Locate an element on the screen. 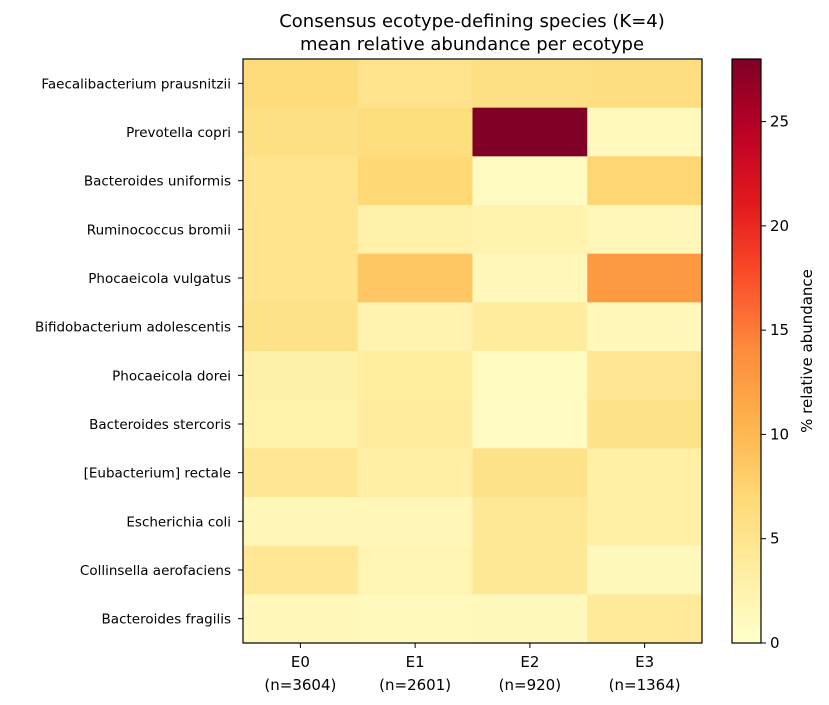 Image resolution: width=829 pixels, height=705 pixels. colorbar-tick-label: 5 is located at coordinates (775, 539).